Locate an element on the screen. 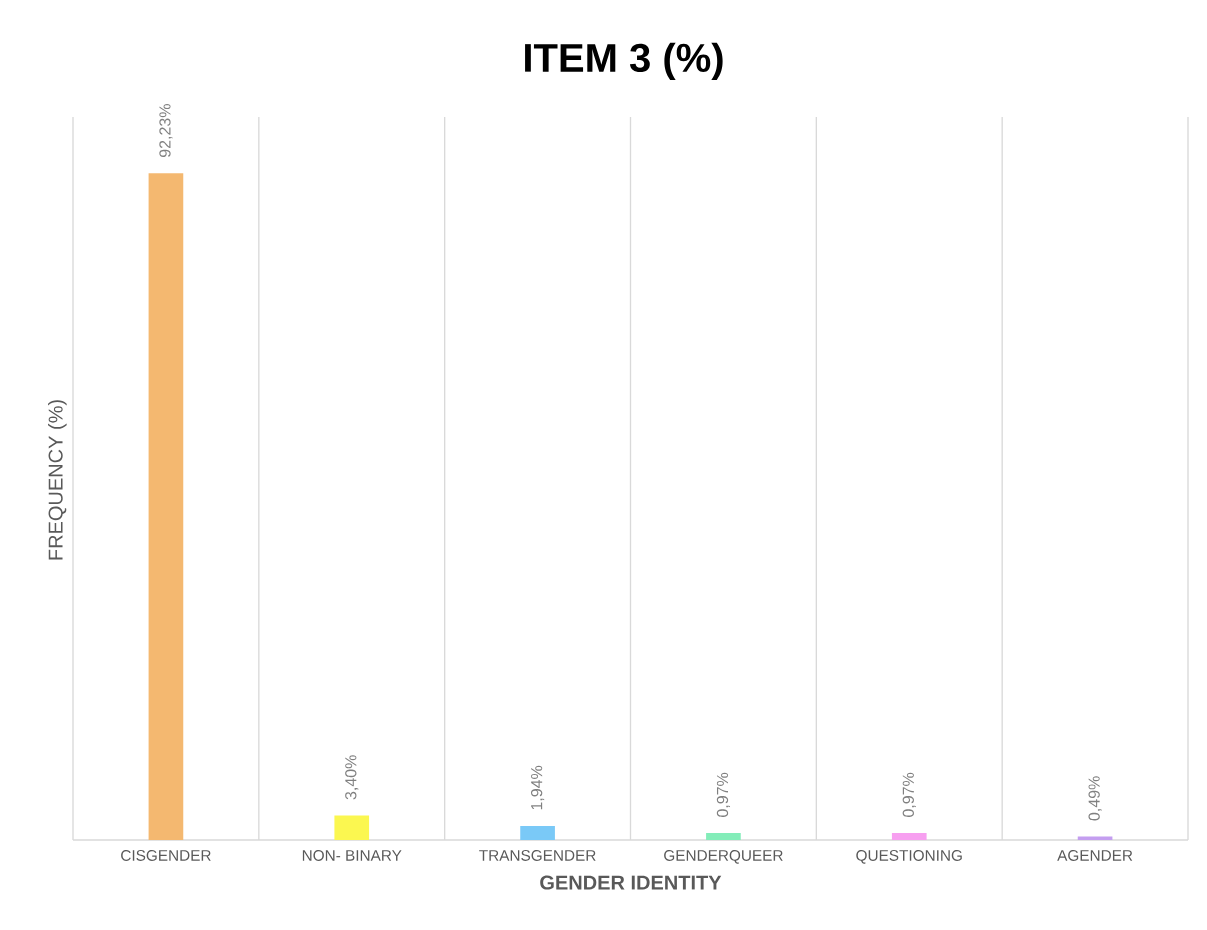 The height and width of the screenshot is (930, 1207). chart-title: ITEM 3 (%) is located at coordinates (624, 61).